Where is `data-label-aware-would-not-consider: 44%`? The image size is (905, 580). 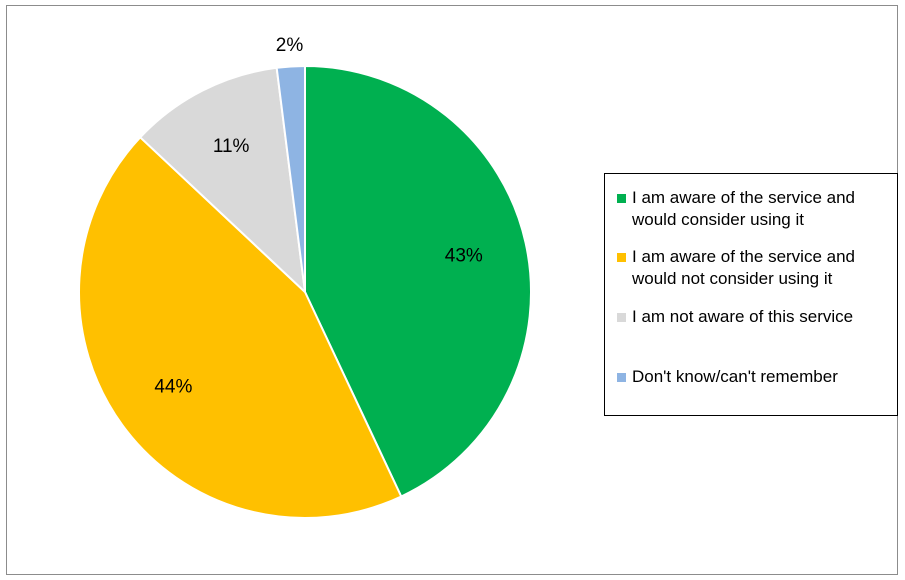
data-label-aware-would-not-consider: 44% is located at coordinates (173, 387).